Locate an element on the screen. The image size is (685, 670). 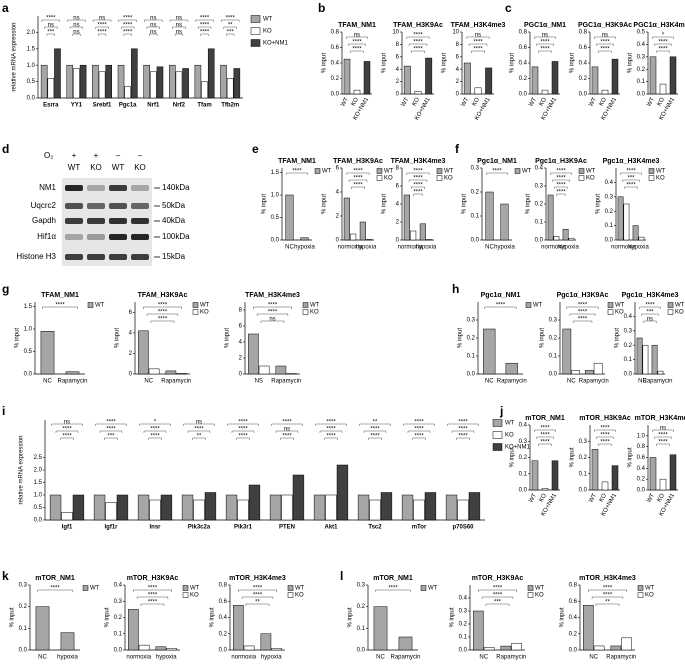
chart-title: mTOR_H3K4me3 is located at coordinates (257, 578).